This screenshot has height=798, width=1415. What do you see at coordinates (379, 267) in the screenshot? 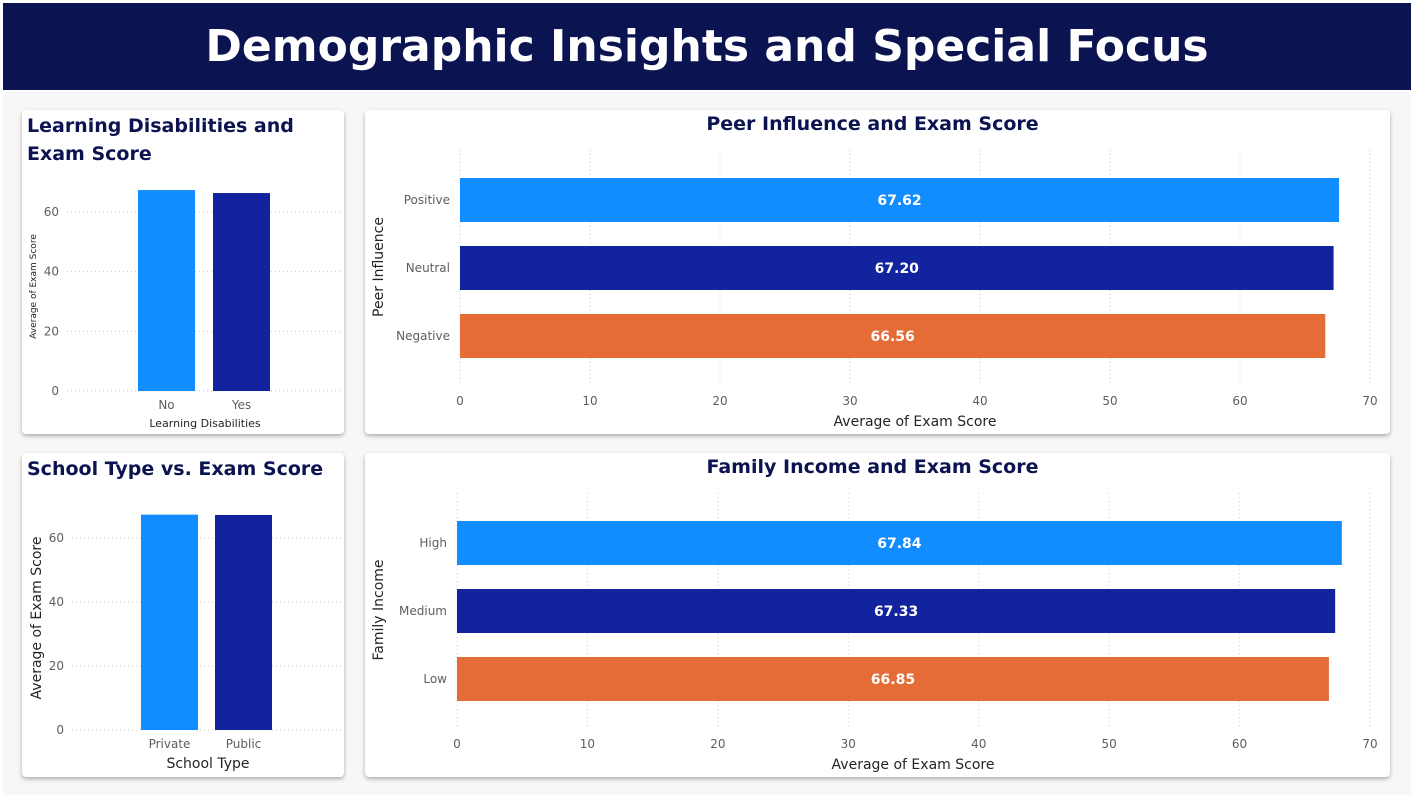
I see `y-axis-title: Peer Influence` at bounding box center [379, 267].